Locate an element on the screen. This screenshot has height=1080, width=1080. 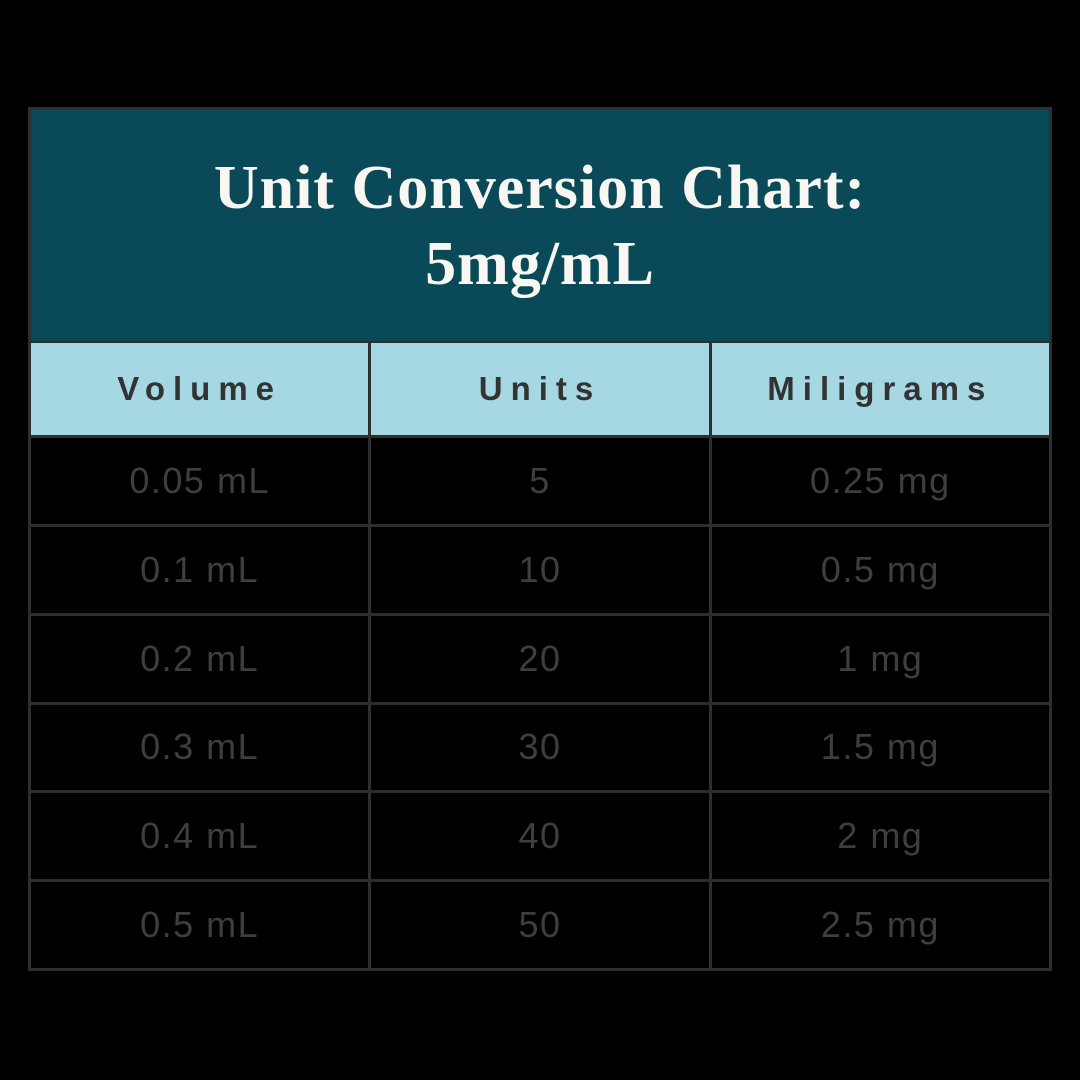
page-title-line-2: 5mg/mL is located at coordinates (540, 263).